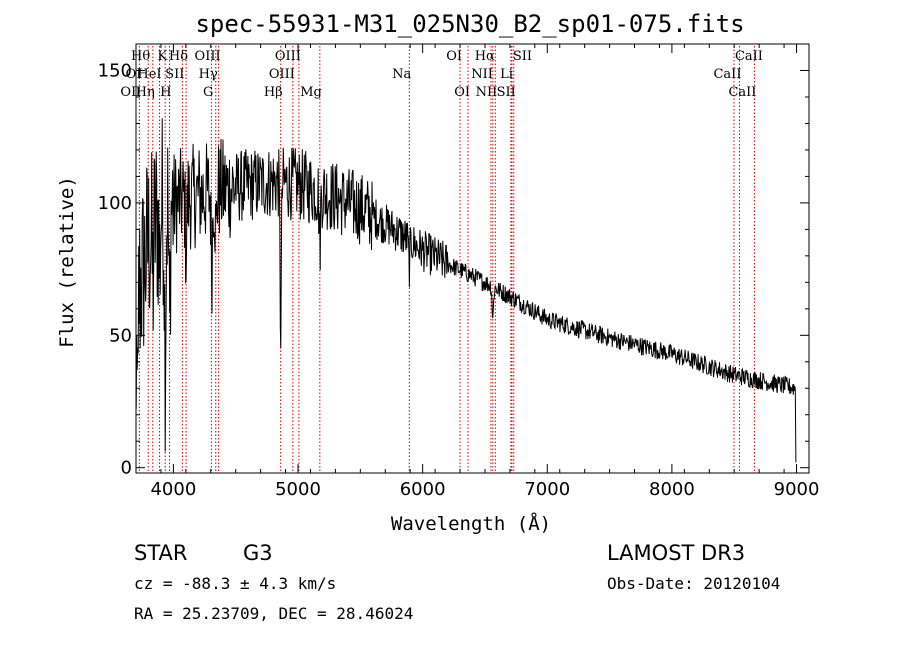 The image size is (900, 649). Describe the element at coordinates (506, 74) in the screenshot. I see `spectral-line-label: Li` at that location.